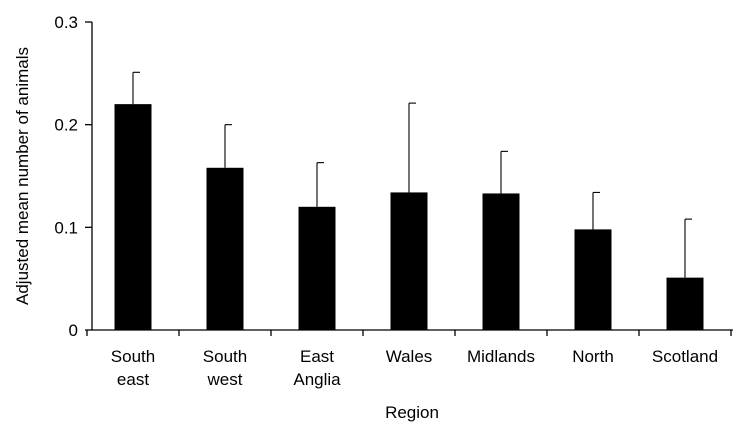  I want to click on y-tick-label: 0.2, so click(66, 125).